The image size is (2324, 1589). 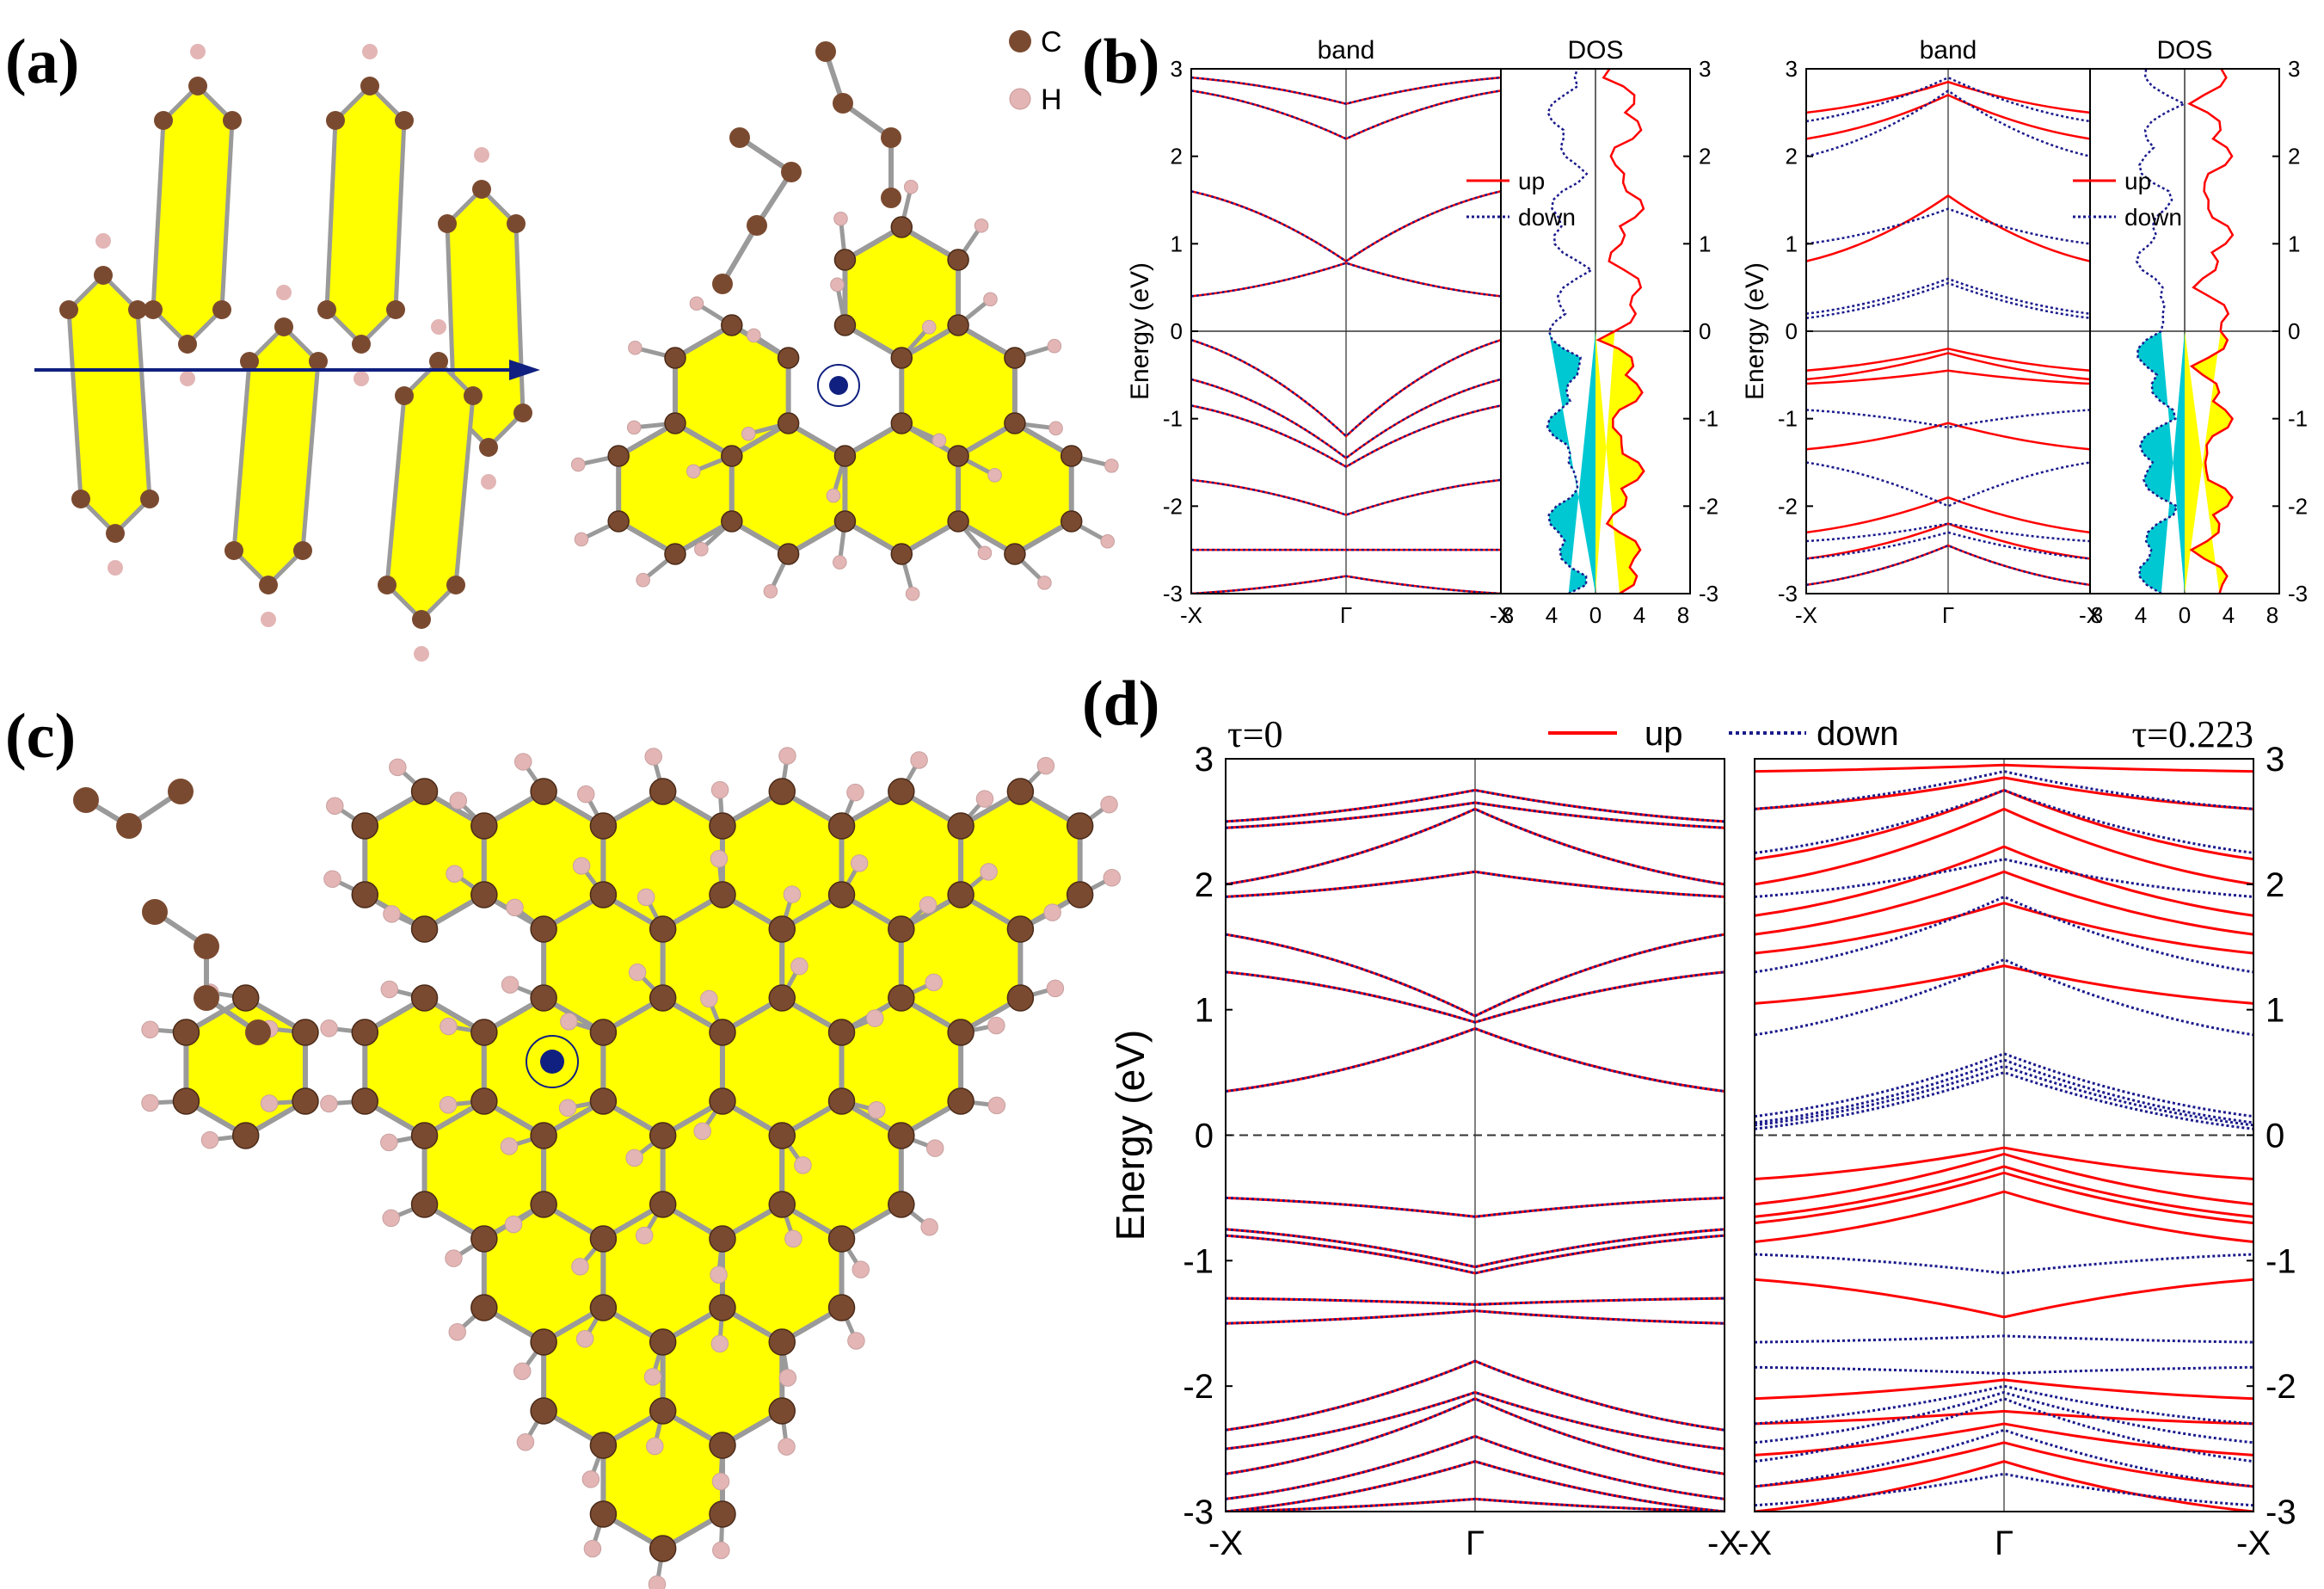 I want to click on dos-up-line, so click(x=2211, y=331).